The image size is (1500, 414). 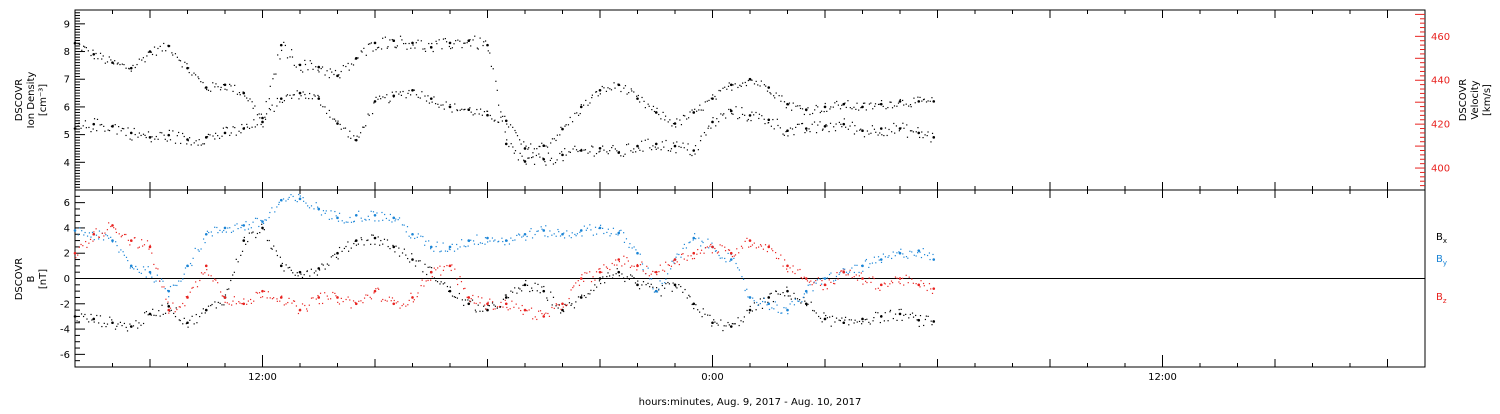 What do you see at coordinates (637, 146) in the screenshot?
I see `velocity-point` at bounding box center [637, 146].